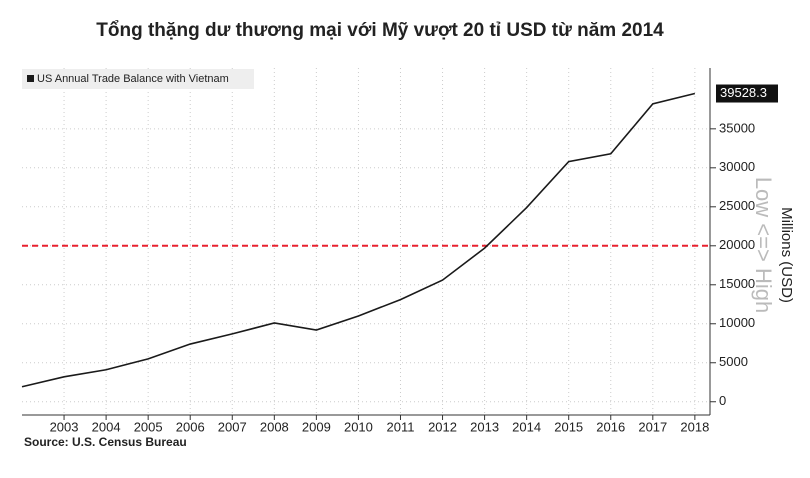 This screenshot has height=478, width=810. Describe the element at coordinates (733, 361) in the screenshot. I see `y-tick-label: 5000` at that location.